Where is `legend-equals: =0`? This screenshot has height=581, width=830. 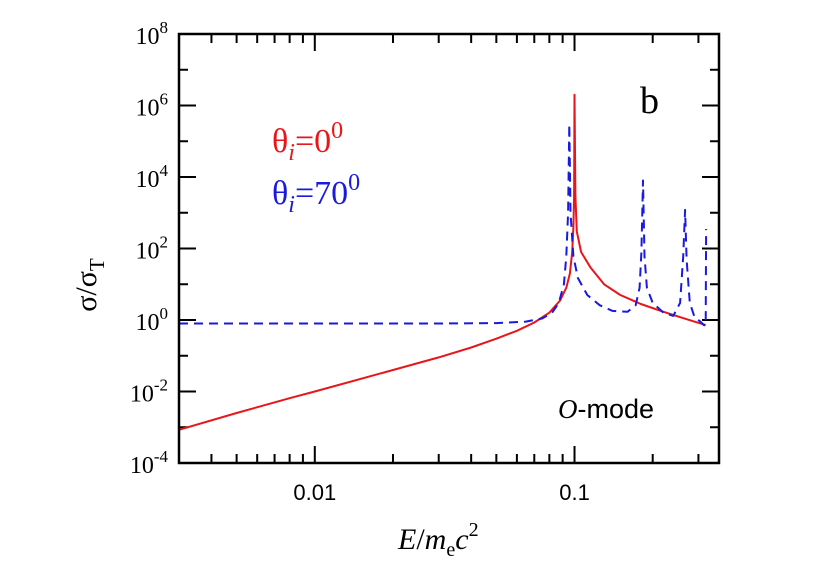 legend-equals: =0 is located at coordinates (313, 141).